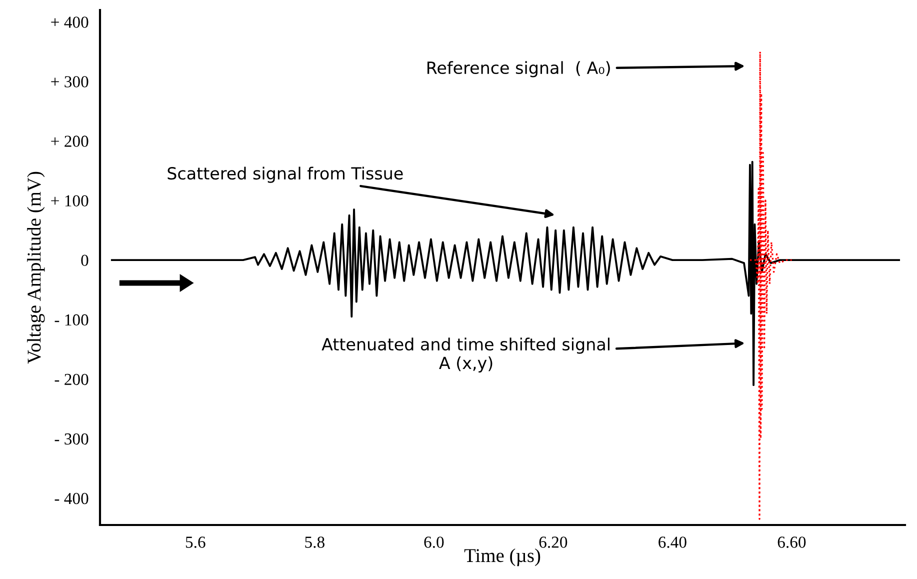 The height and width of the screenshot is (579, 917). I want to click on x-tick-label: 6.20, so click(553, 542).